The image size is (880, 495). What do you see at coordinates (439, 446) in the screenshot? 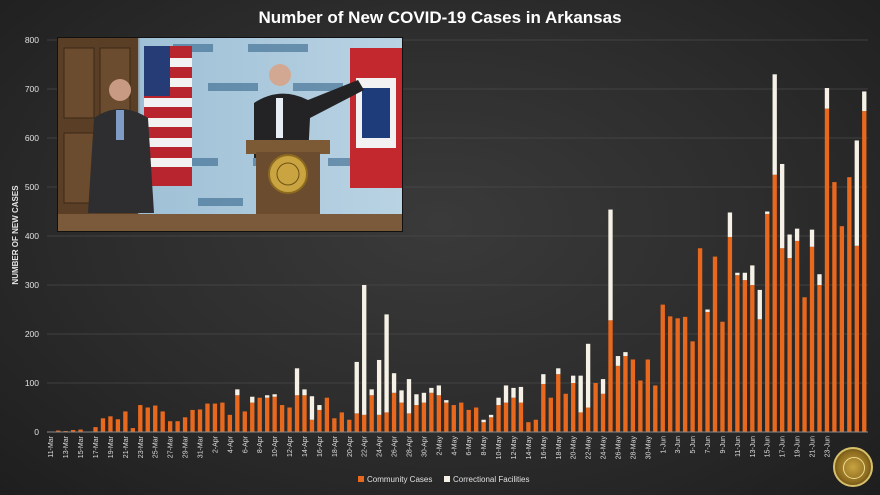
I see `x-tick-label: 2-May` at bounding box center [439, 446].